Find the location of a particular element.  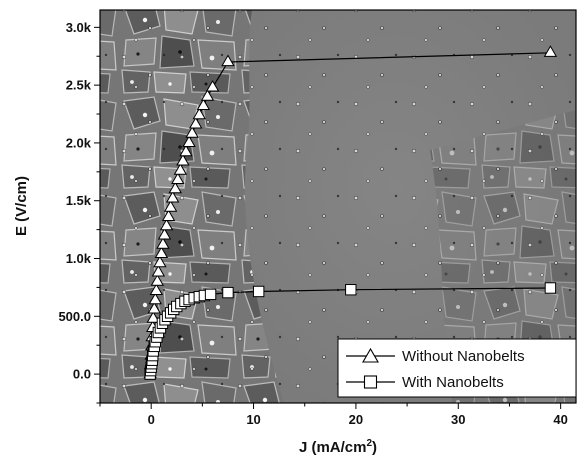

legend-label-without-nanobelts: Without Nanobelts is located at coordinates (463, 356).